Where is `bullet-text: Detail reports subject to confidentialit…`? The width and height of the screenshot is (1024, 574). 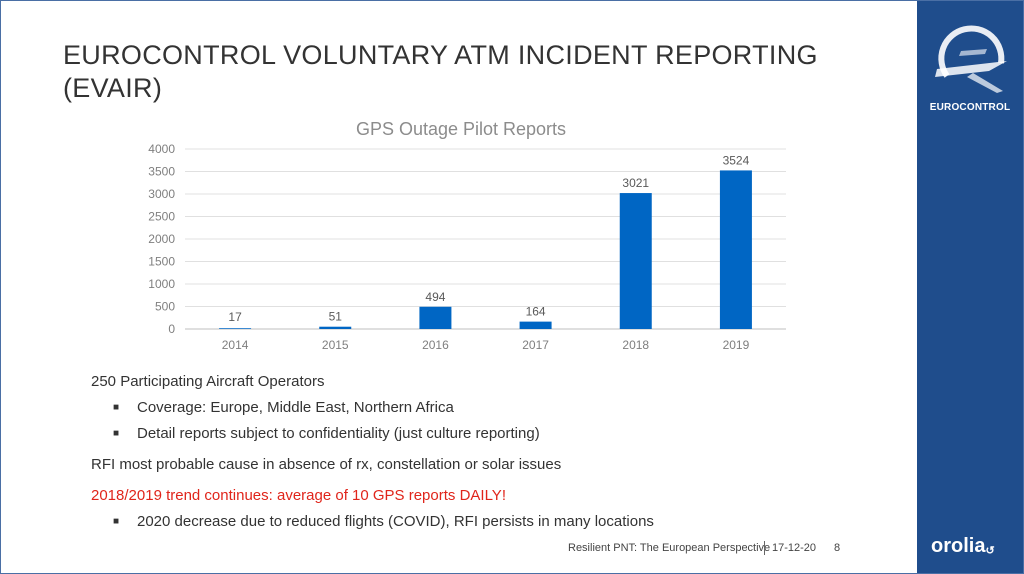 bullet-text: Detail reports subject to confidentialit… is located at coordinates (338, 433).